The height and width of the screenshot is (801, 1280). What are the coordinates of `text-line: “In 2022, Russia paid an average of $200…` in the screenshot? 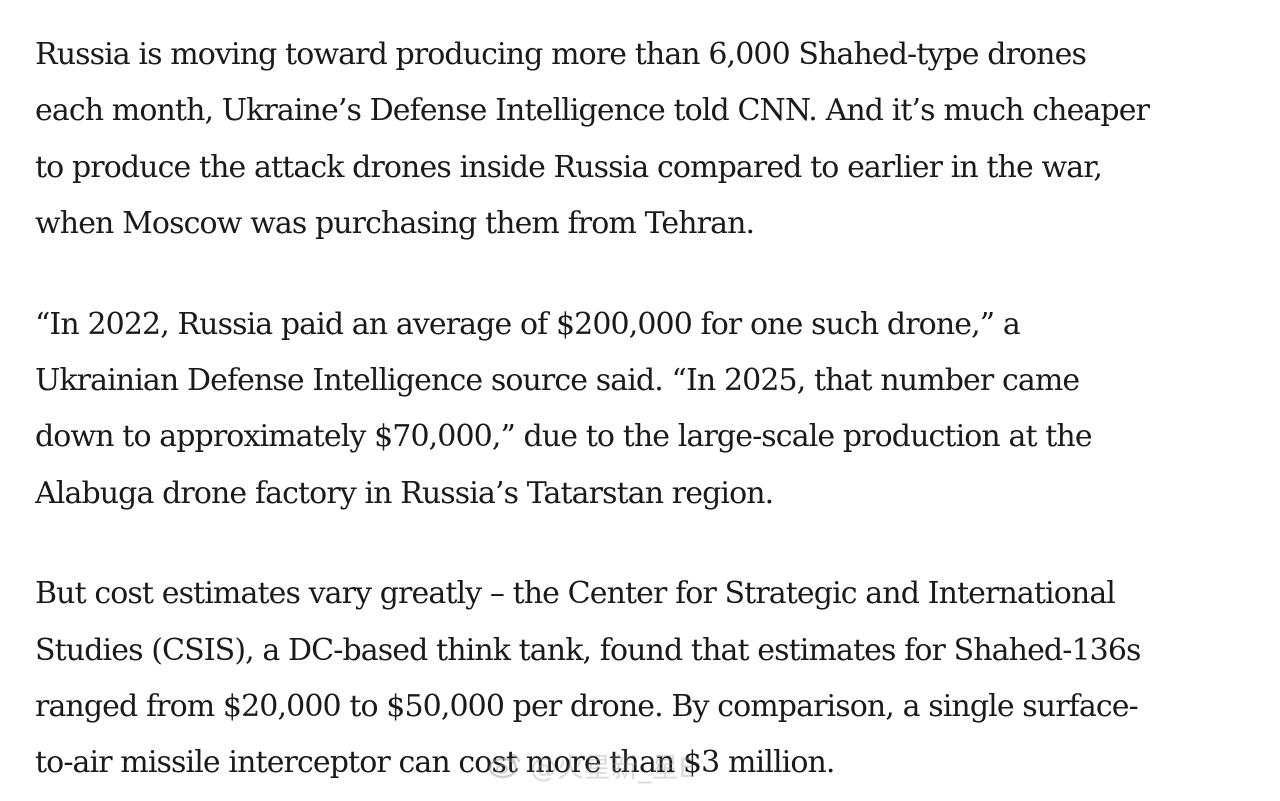 It's located at (528, 324).